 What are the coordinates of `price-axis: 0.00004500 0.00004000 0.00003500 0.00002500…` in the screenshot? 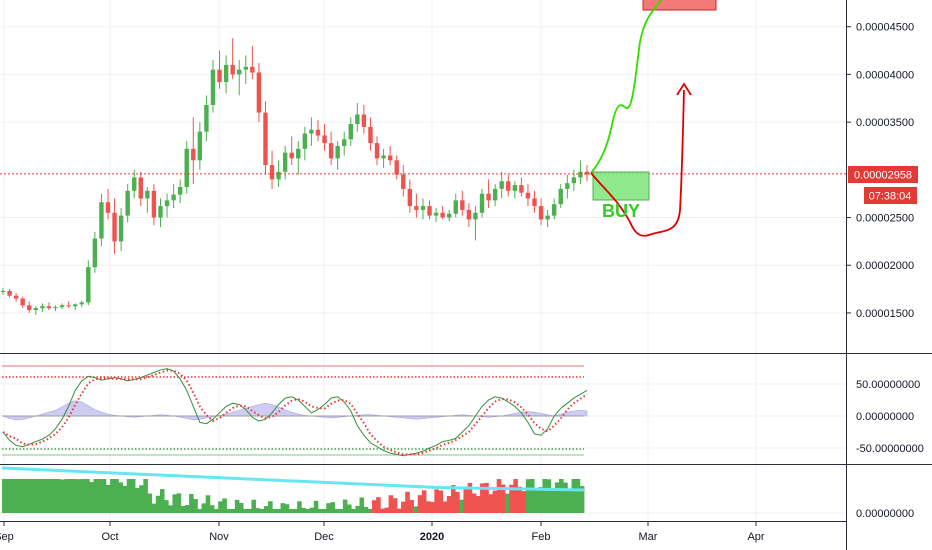 It's located at (885, 271).